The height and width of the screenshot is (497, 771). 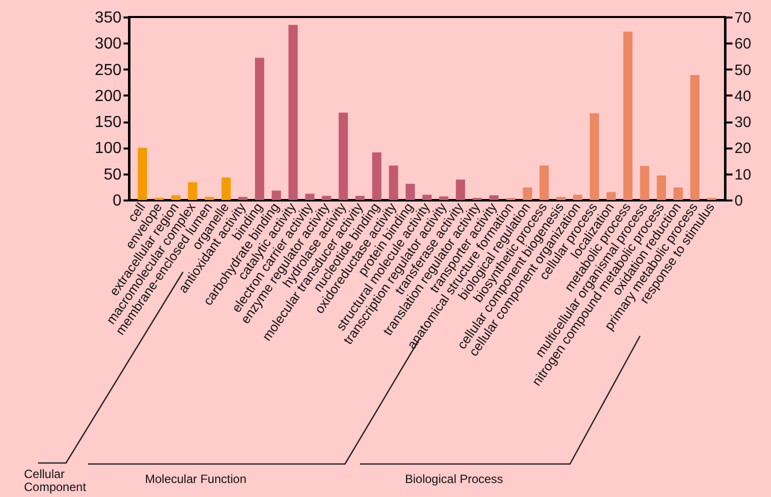 I want to click on y-tick-label: 50, so click(x=113, y=175).